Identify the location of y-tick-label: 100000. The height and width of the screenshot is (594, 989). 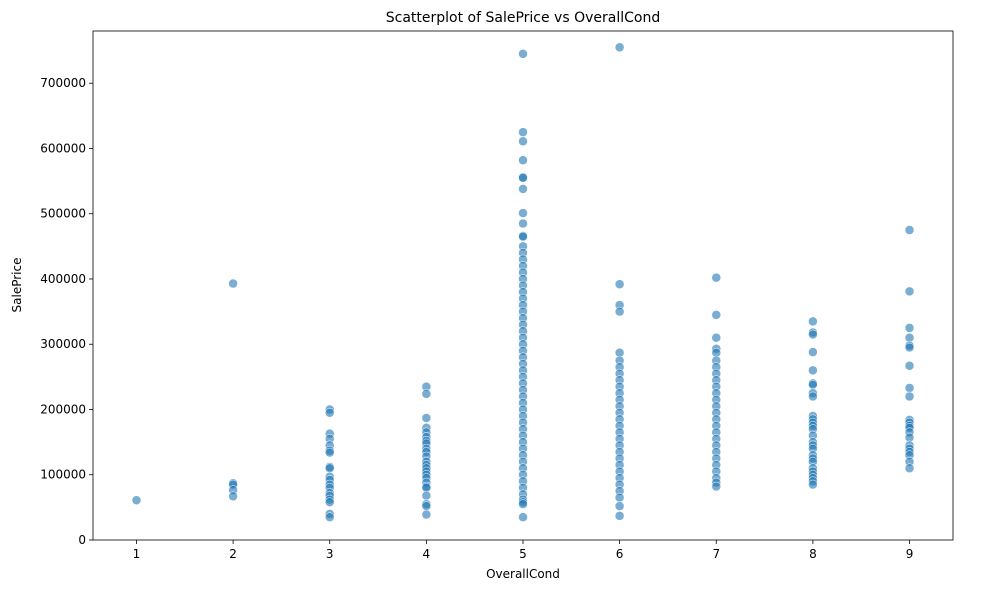
(63, 475).